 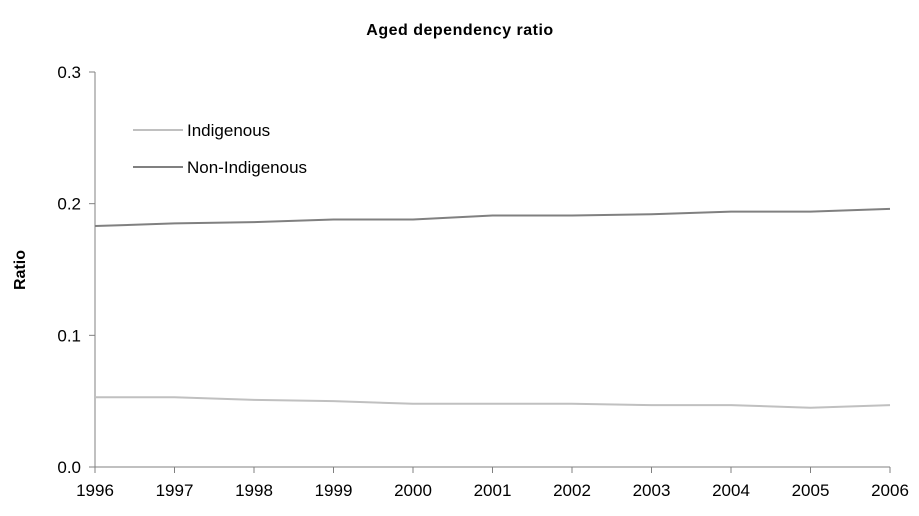 I want to click on y-axis-title: Ratio, so click(x=20, y=270).